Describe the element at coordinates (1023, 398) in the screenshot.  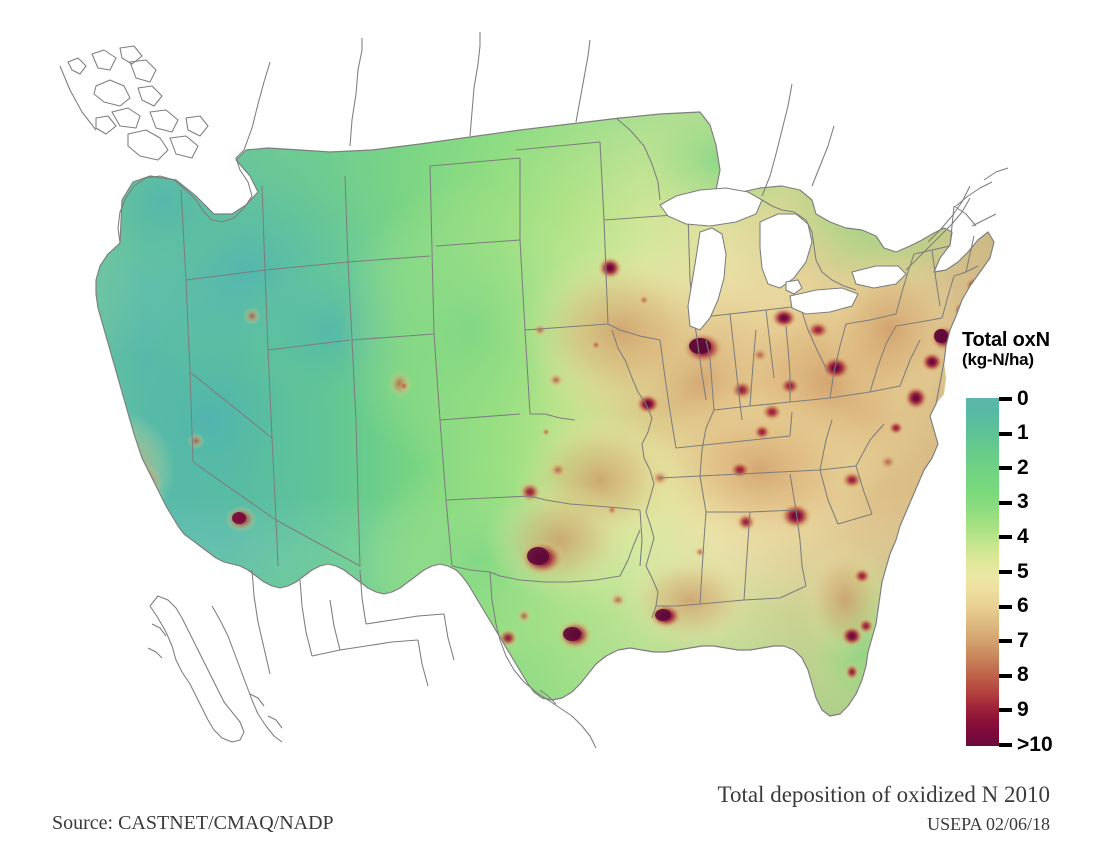
I see `tick-label: 0` at that location.